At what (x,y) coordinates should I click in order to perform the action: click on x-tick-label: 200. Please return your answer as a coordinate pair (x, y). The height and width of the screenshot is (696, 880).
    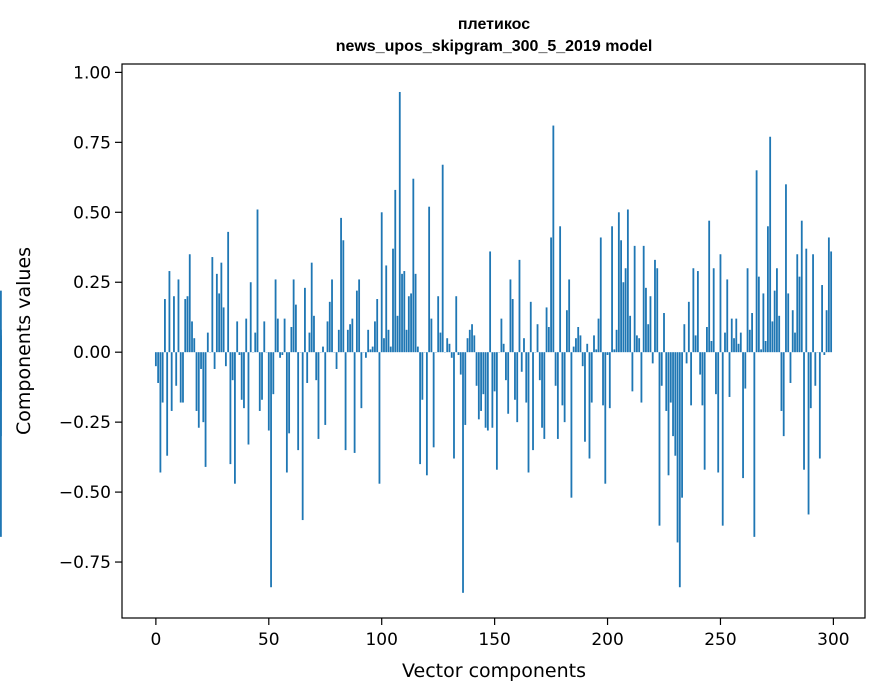
    Looking at the image, I should click on (607, 640).